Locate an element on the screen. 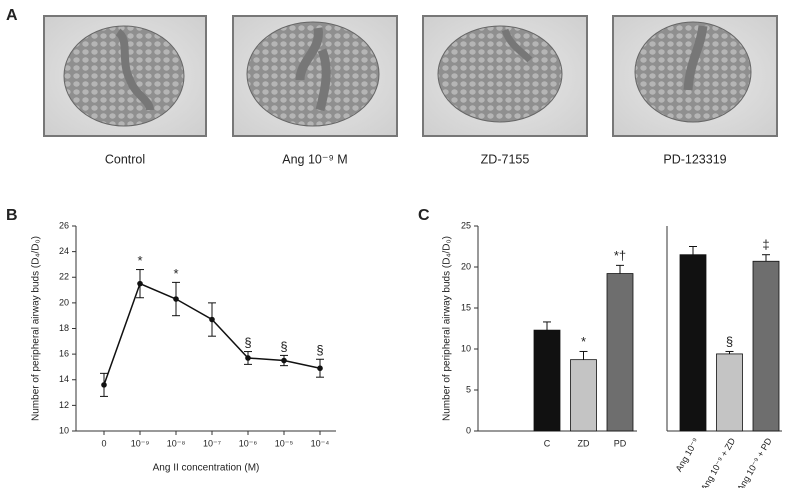 The height and width of the screenshot is (488, 786). panel-label: B is located at coordinates (12, 215).